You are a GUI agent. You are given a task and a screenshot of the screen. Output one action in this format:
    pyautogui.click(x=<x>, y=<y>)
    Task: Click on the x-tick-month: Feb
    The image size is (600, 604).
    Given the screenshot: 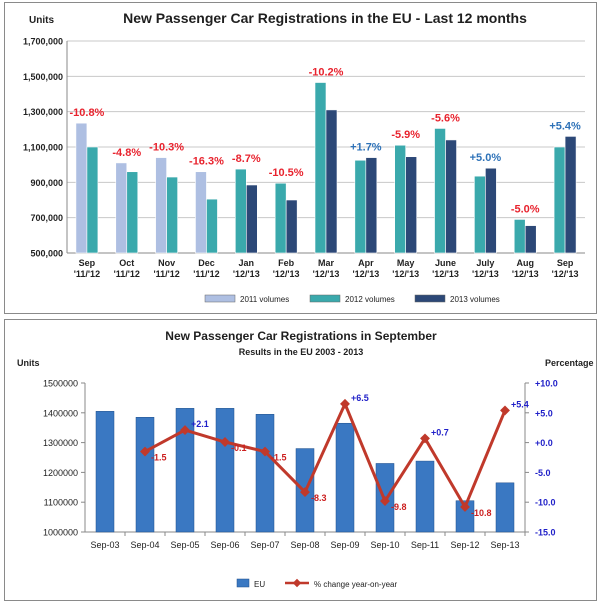 What is the action you would take?
    pyautogui.click(x=286, y=263)
    